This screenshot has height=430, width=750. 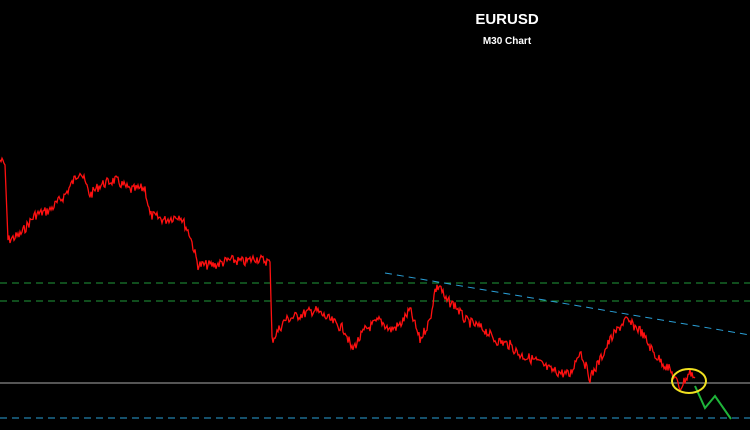 What do you see at coordinates (507, 19) in the screenshot?
I see `chart-title: EURUSD` at bounding box center [507, 19].